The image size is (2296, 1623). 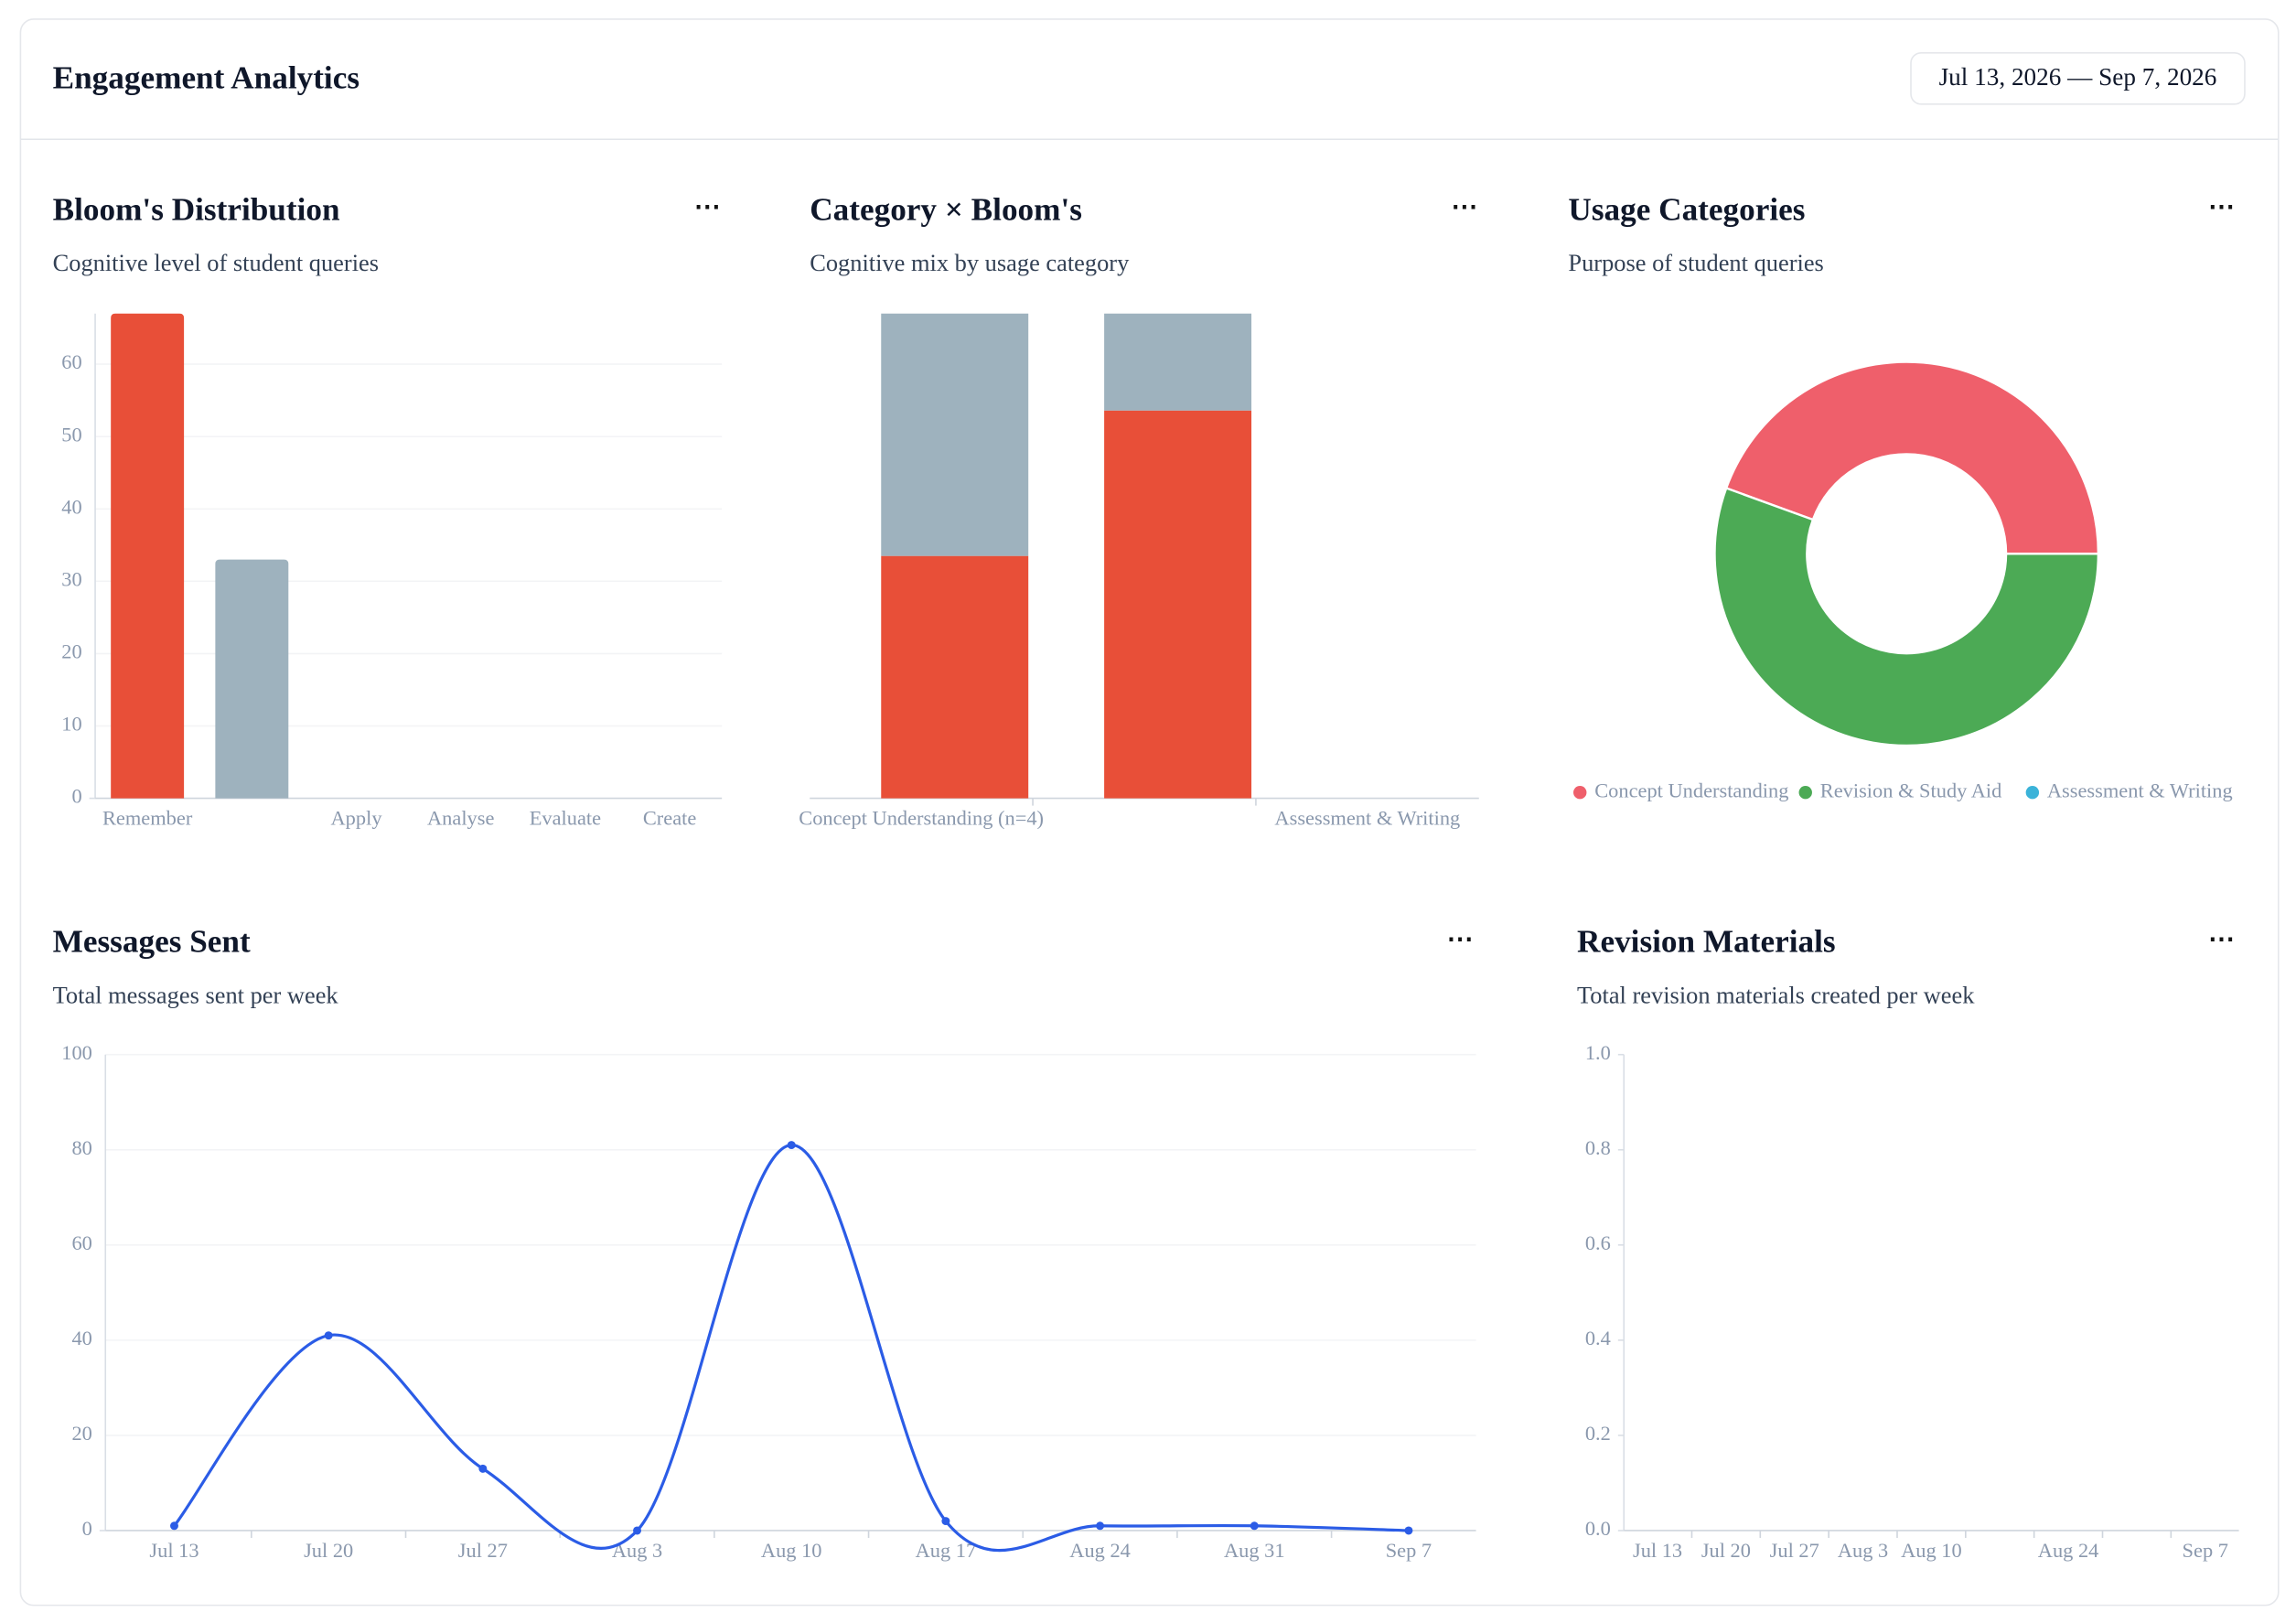 I want to click on x-tick-label: Assessment & Writing, so click(x=1367, y=818).